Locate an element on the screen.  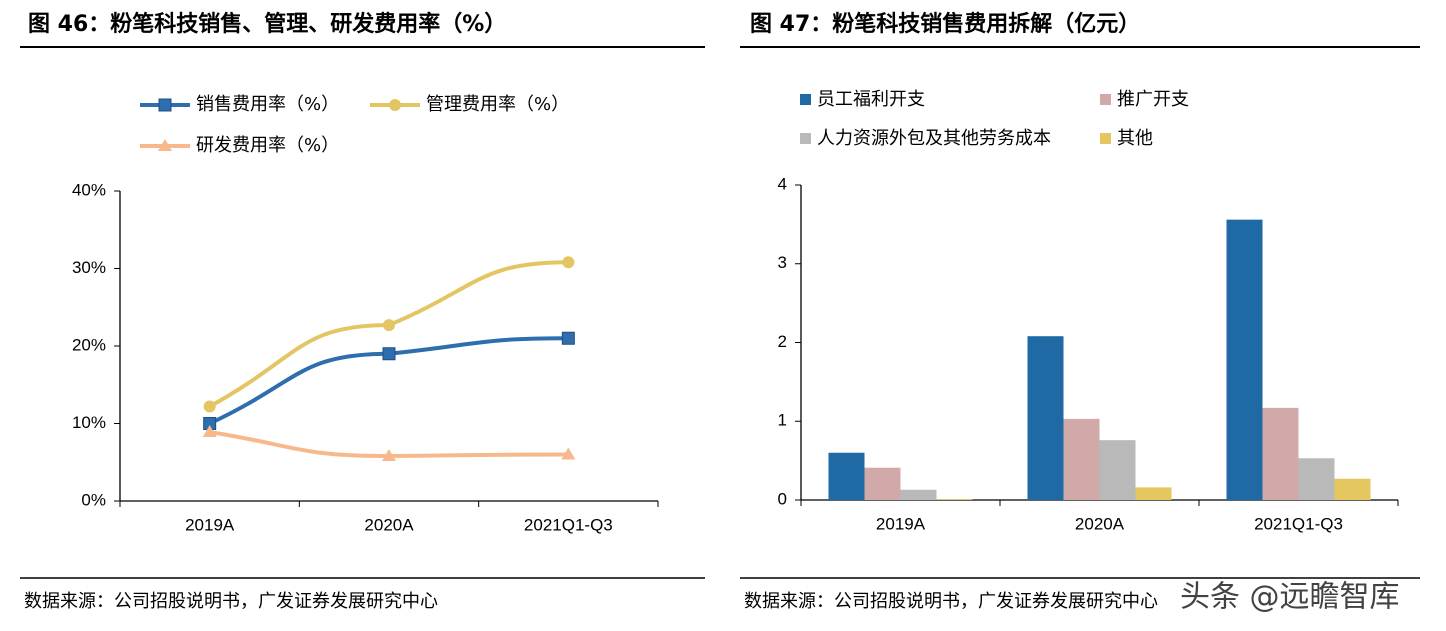
y-tick-label: 4 is located at coordinates (782, 183).